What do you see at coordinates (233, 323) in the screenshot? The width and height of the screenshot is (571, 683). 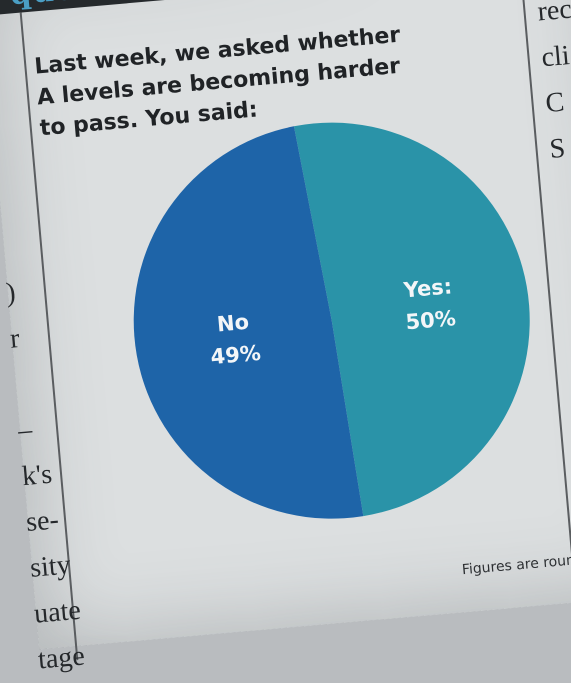 I see `pie-slice-label: No` at bounding box center [233, 323].